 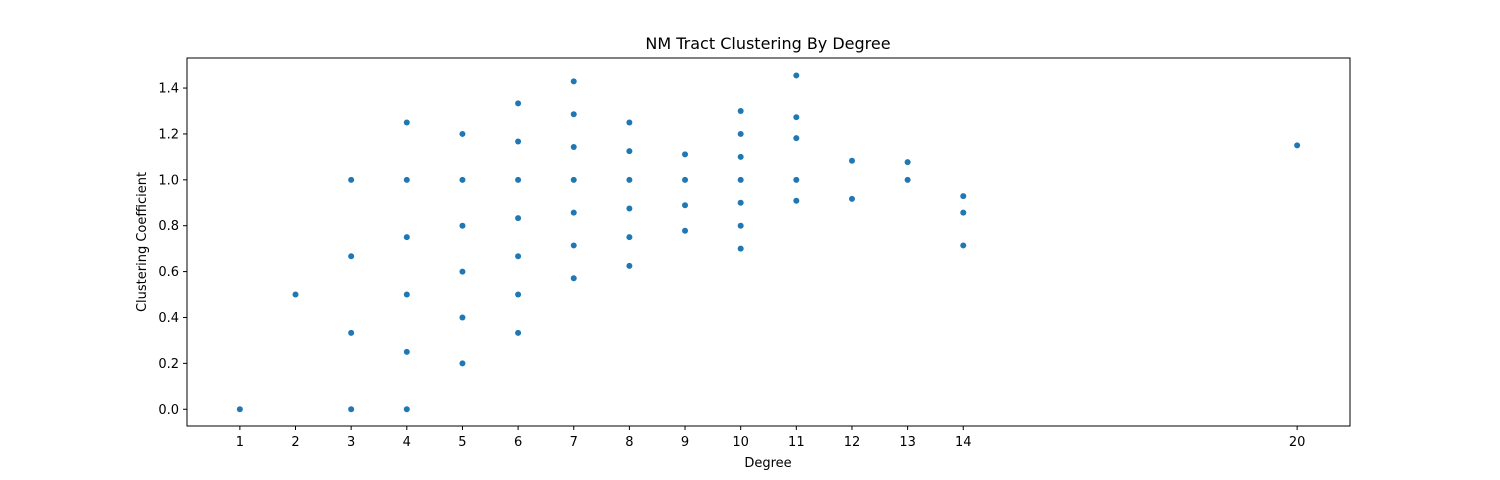 I want to click on y-tick-label: 1.0, so click(x=168, y=180).